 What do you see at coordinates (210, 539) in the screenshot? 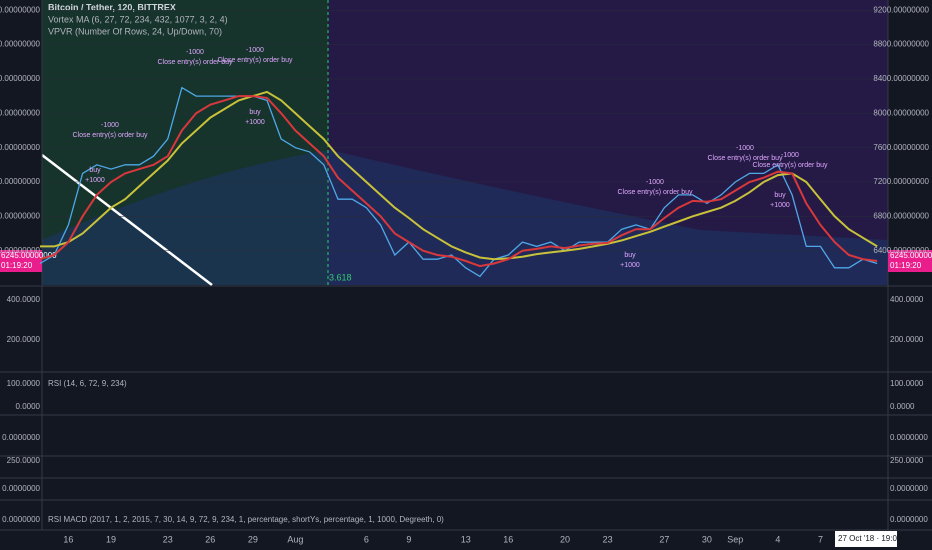
I see `x-tick-label: 26` at bounding box center [210, 539].